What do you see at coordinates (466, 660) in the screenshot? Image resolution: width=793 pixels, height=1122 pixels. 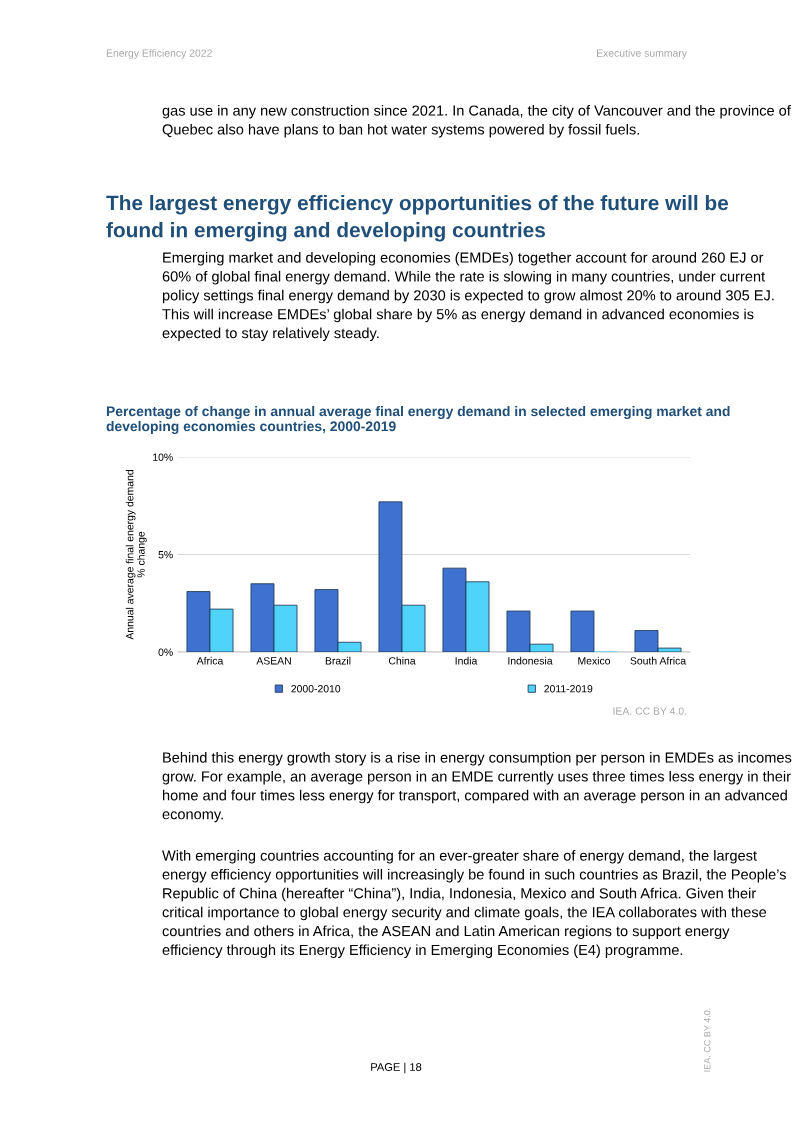 I see `x-tick-label: India` at bounding box center [466, 660].